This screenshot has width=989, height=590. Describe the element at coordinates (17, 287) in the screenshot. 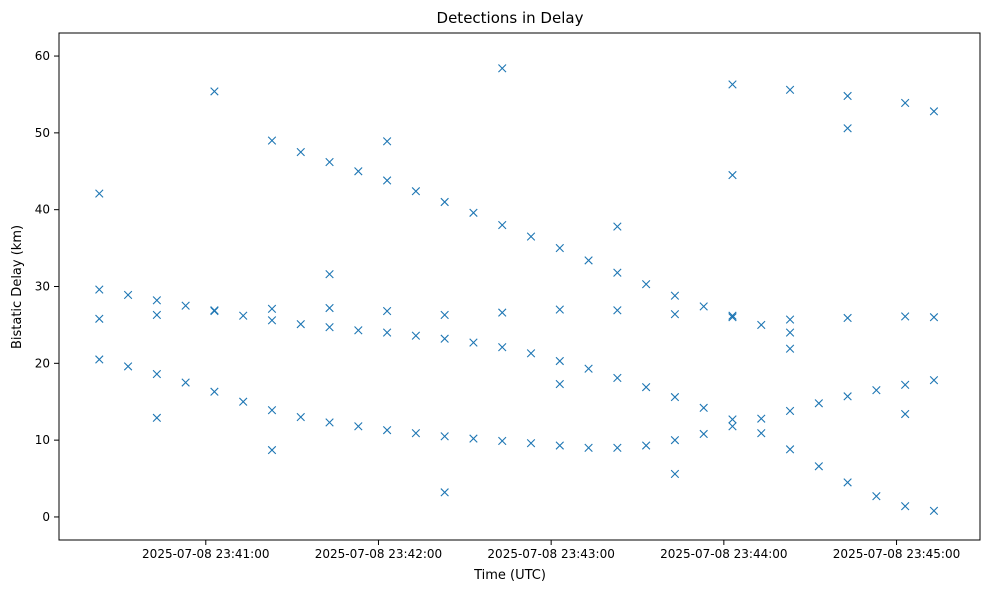

I see `y-axis-title: Bistatic Delay (km)` at that location.